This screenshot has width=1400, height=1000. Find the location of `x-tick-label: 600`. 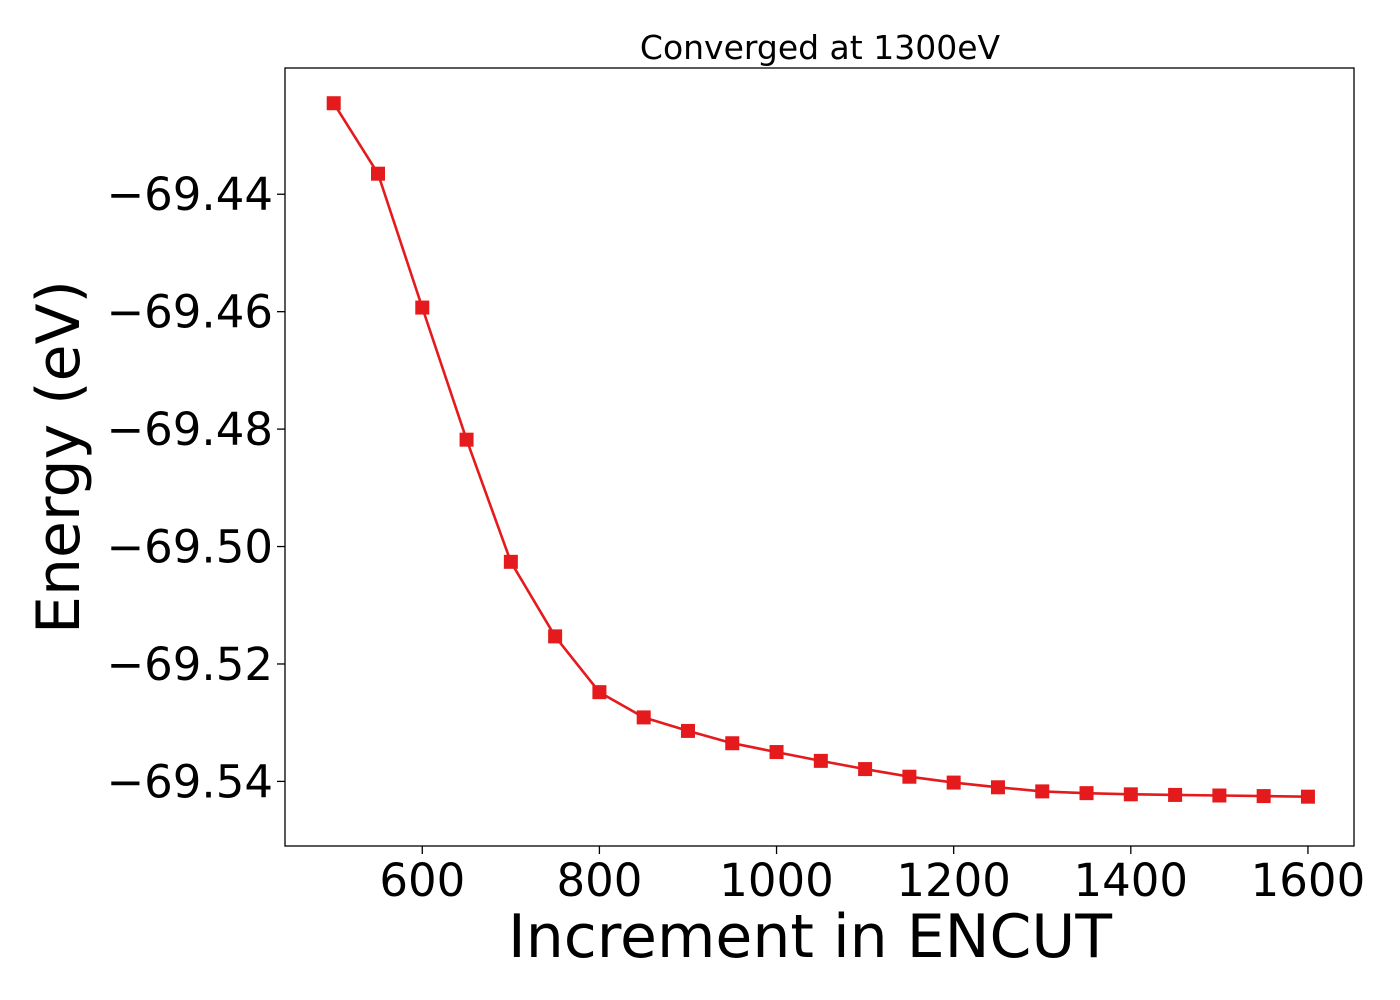

x-tick-label: 600 is located at coordinates (422, 880).